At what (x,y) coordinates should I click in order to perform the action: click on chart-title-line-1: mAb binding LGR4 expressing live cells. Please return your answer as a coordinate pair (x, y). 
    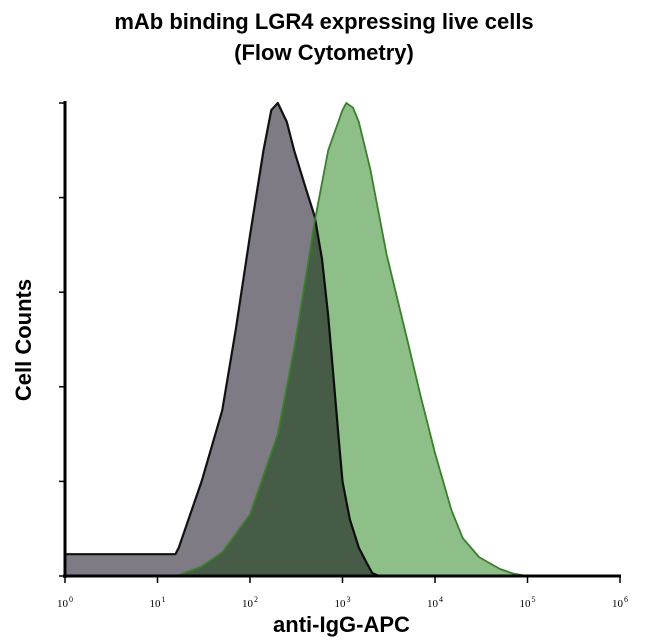
    Looking at the image, I should click on (324, 21).